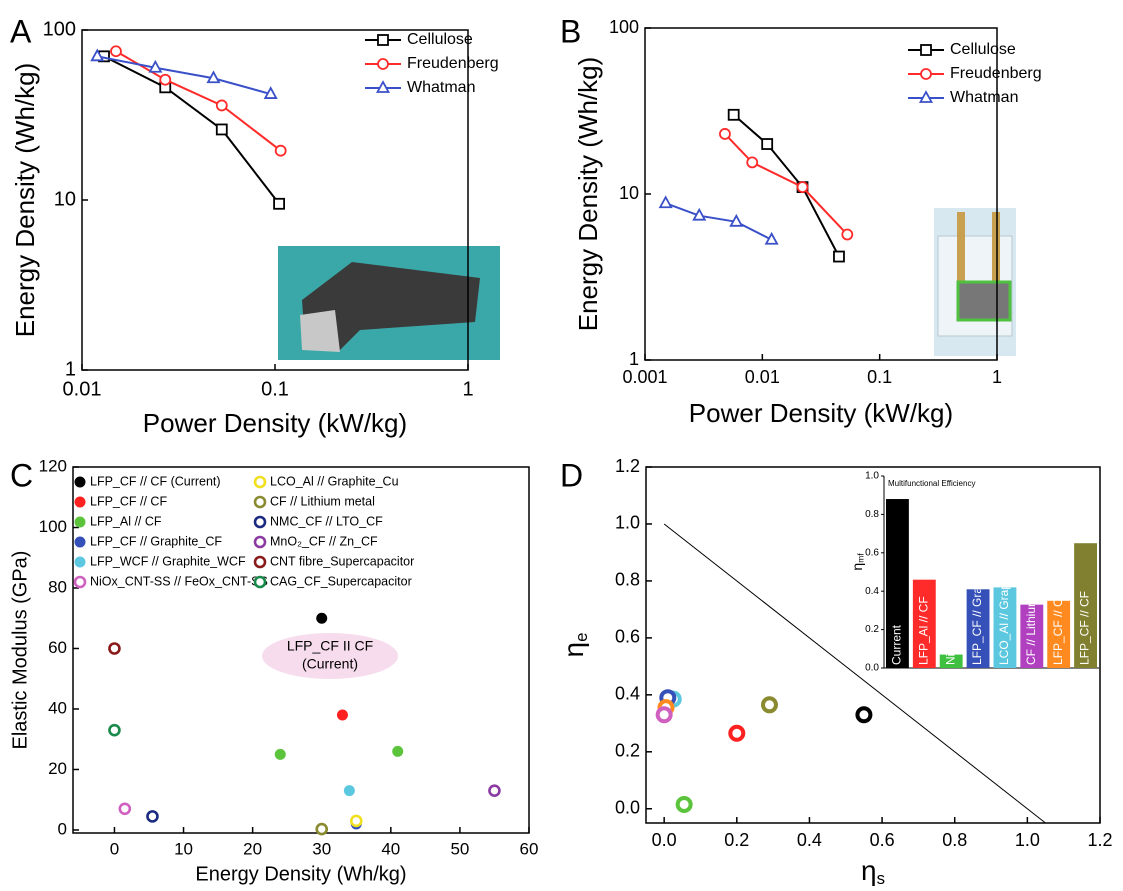 Image resolution: width=1123 pixels, height=891 pixels. What do you see at coordinates (644, 377) in the screenshot?
I see `x-tick-label: 0.001` at bounding box center [644, 377].